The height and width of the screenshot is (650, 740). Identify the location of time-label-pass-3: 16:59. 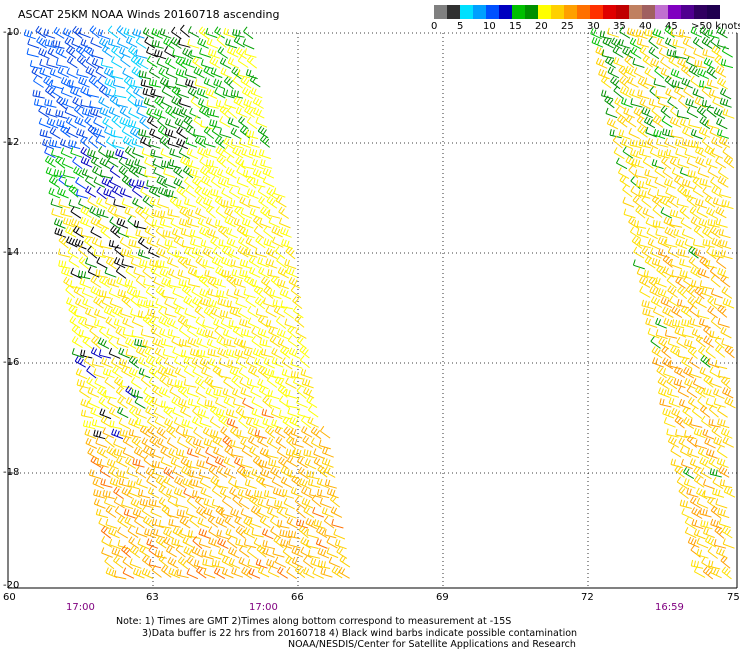
(669, 607).